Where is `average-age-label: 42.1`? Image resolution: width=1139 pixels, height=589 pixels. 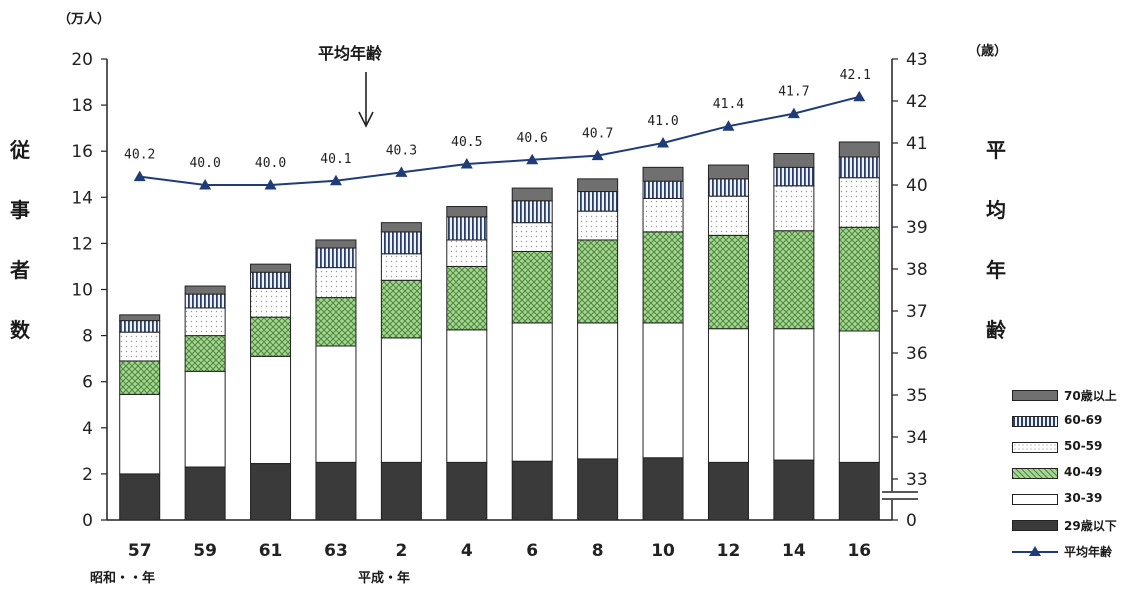 average-age-label: 42.1 is located at coordinates (855, 75).